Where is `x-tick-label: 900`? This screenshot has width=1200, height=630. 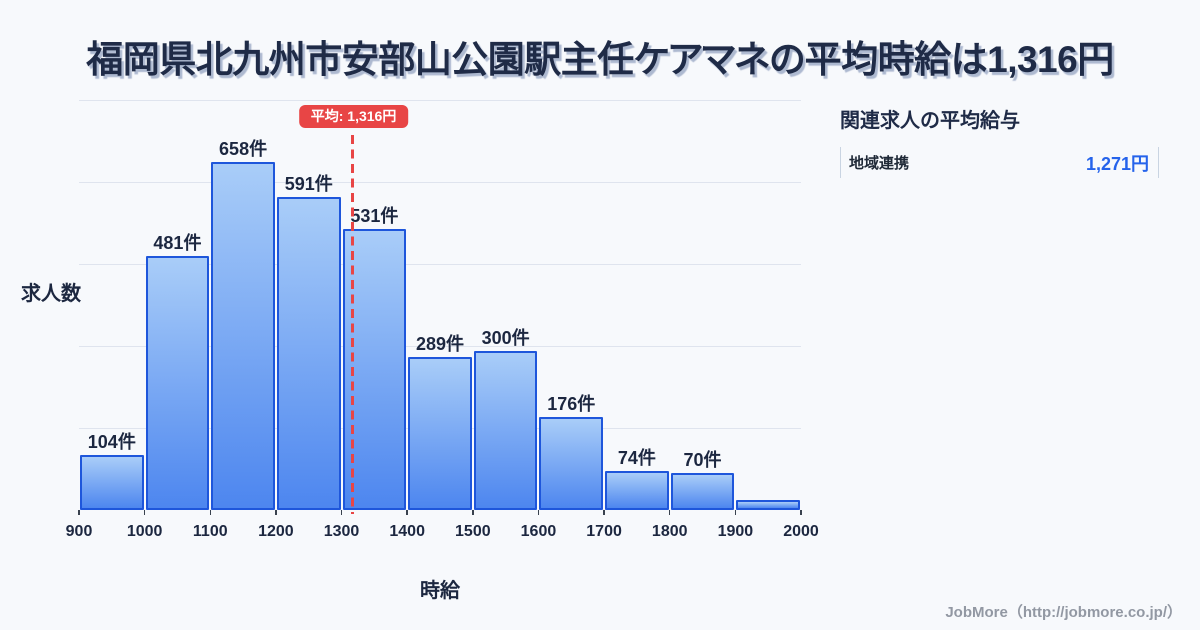 x-tick-label: 900 is located at coordinates (79, 531).